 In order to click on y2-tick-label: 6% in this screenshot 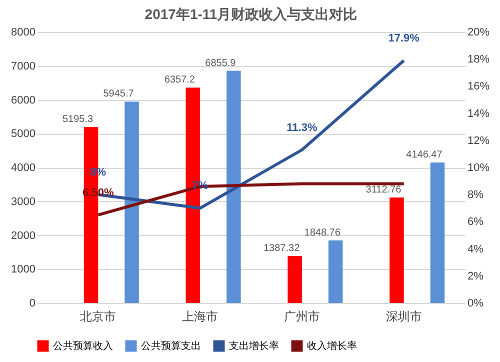, I will do `click(476, 222)`.